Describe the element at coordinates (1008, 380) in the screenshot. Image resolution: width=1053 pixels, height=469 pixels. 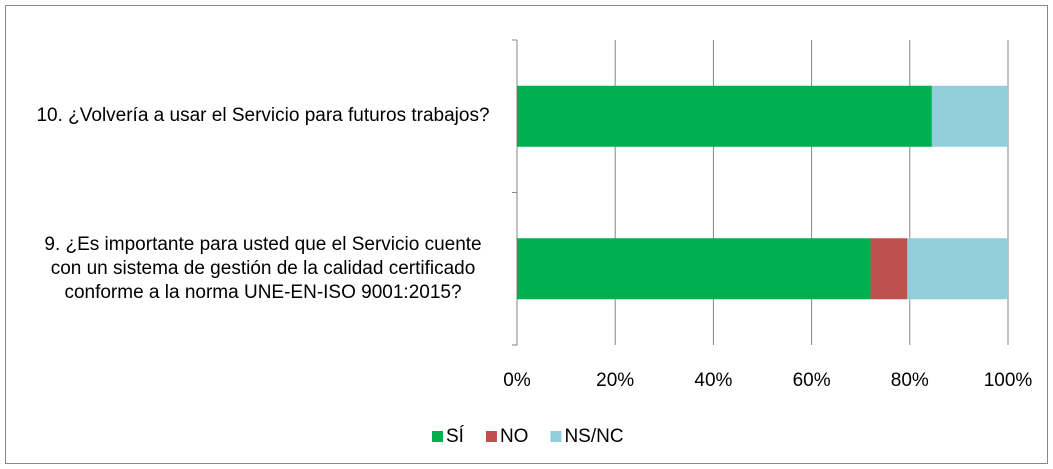
I see `x-tick-label: 100%` at that location.